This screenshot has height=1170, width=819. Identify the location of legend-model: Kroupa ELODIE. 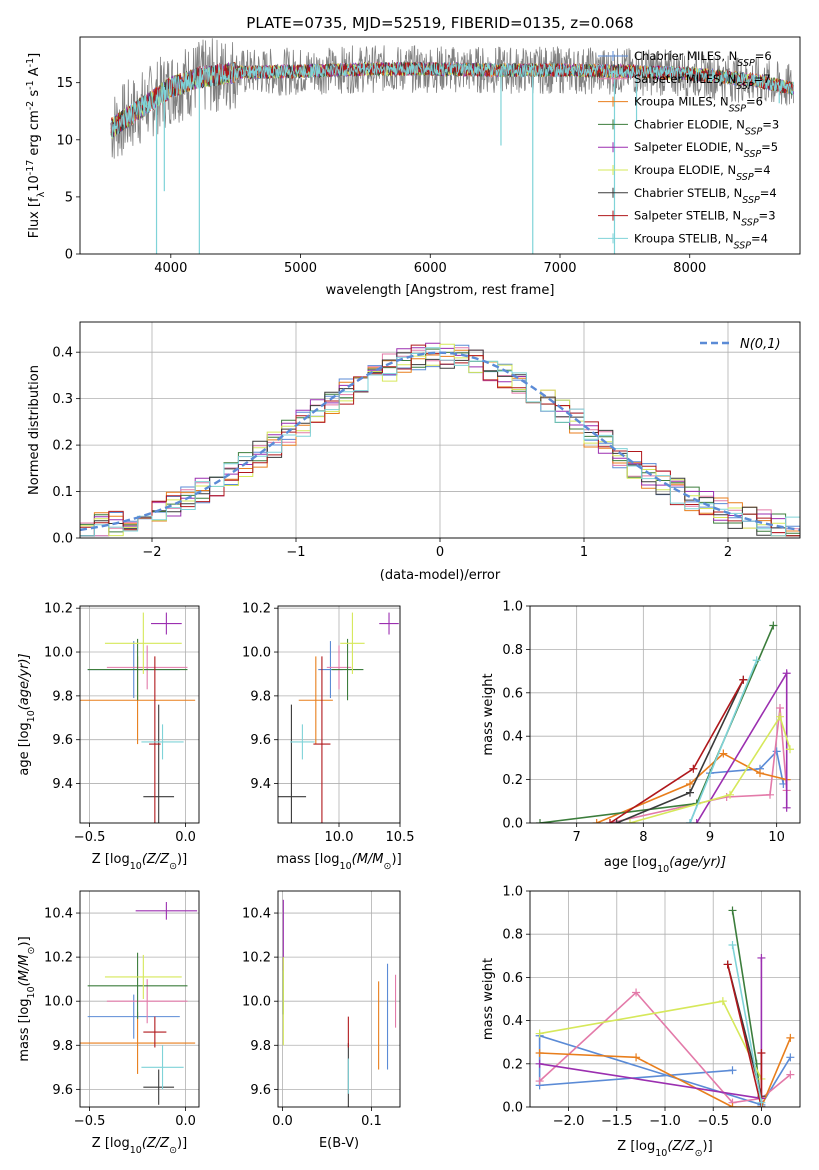
(677, 170).